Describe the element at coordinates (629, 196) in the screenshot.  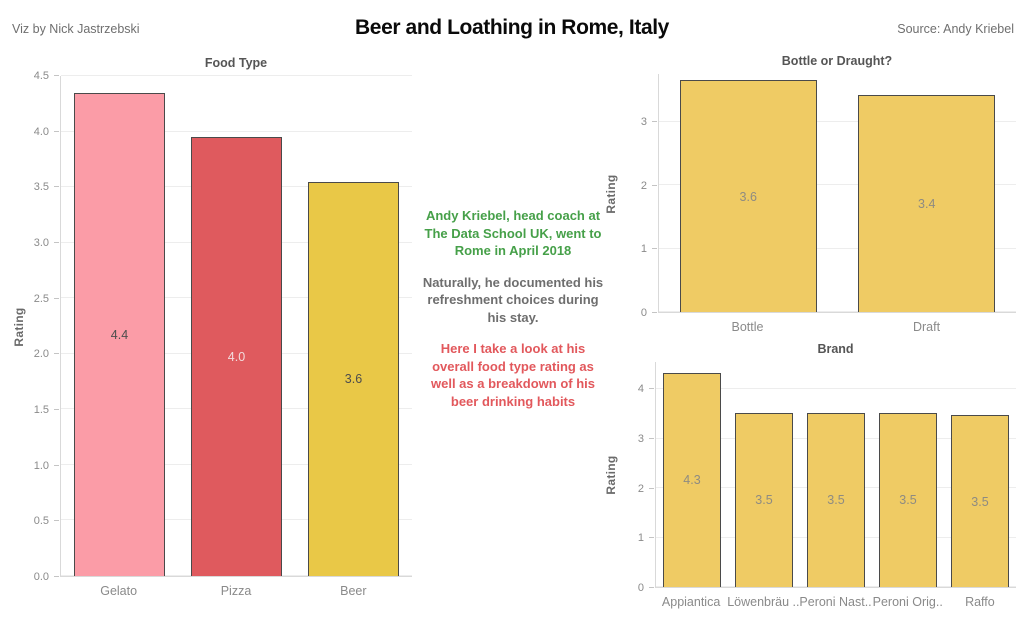
I see `bottle-y-axis: Rating 0 1 2 3` at that location.